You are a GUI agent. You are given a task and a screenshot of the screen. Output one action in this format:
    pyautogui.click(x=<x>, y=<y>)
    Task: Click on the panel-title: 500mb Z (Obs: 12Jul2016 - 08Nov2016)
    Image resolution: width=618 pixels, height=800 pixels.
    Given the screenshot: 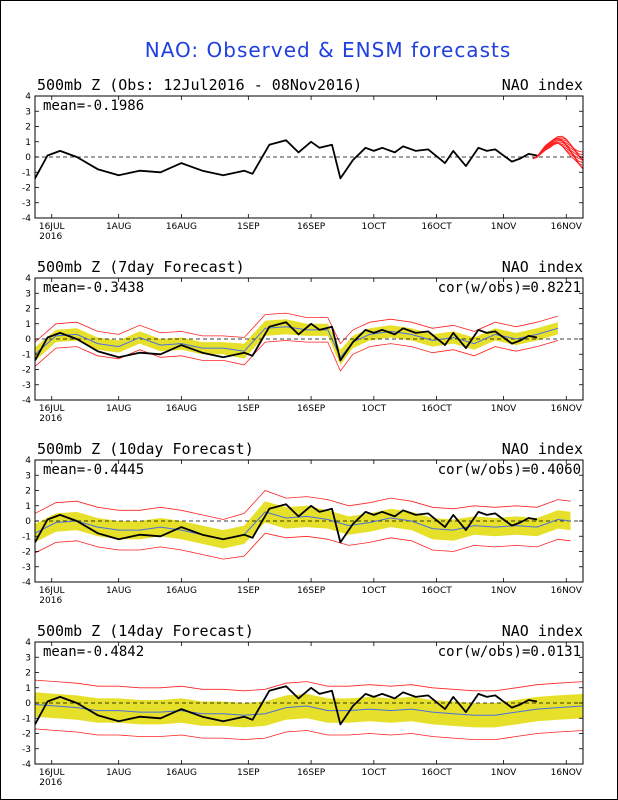 What is the action you would take?
    pyautogui.click(x=199, y=85)
    